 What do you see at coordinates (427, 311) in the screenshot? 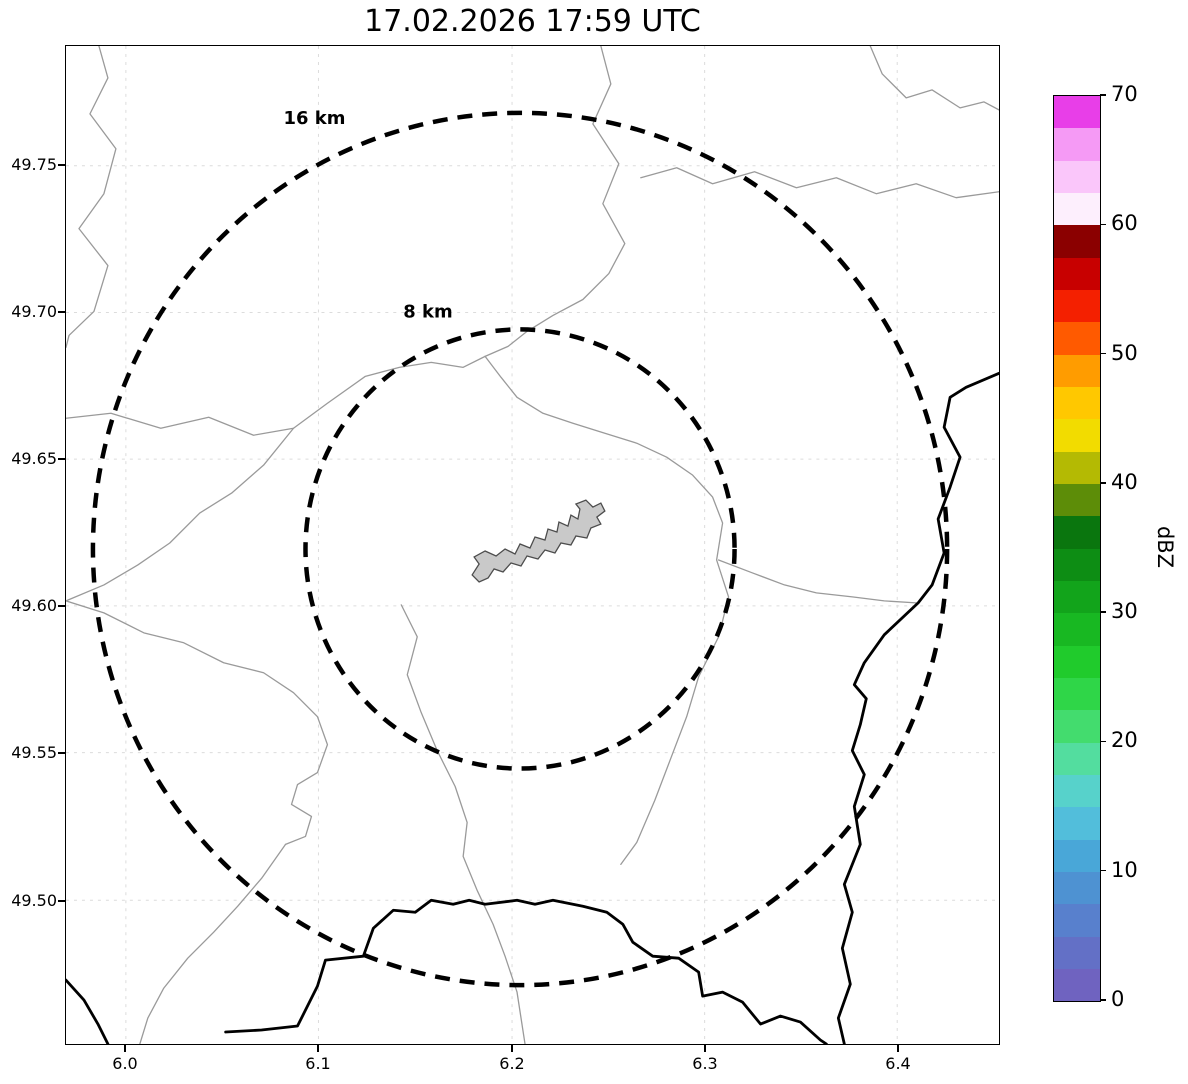
I see `range-ring-label: 8 km` at bounding box center [427, 311].